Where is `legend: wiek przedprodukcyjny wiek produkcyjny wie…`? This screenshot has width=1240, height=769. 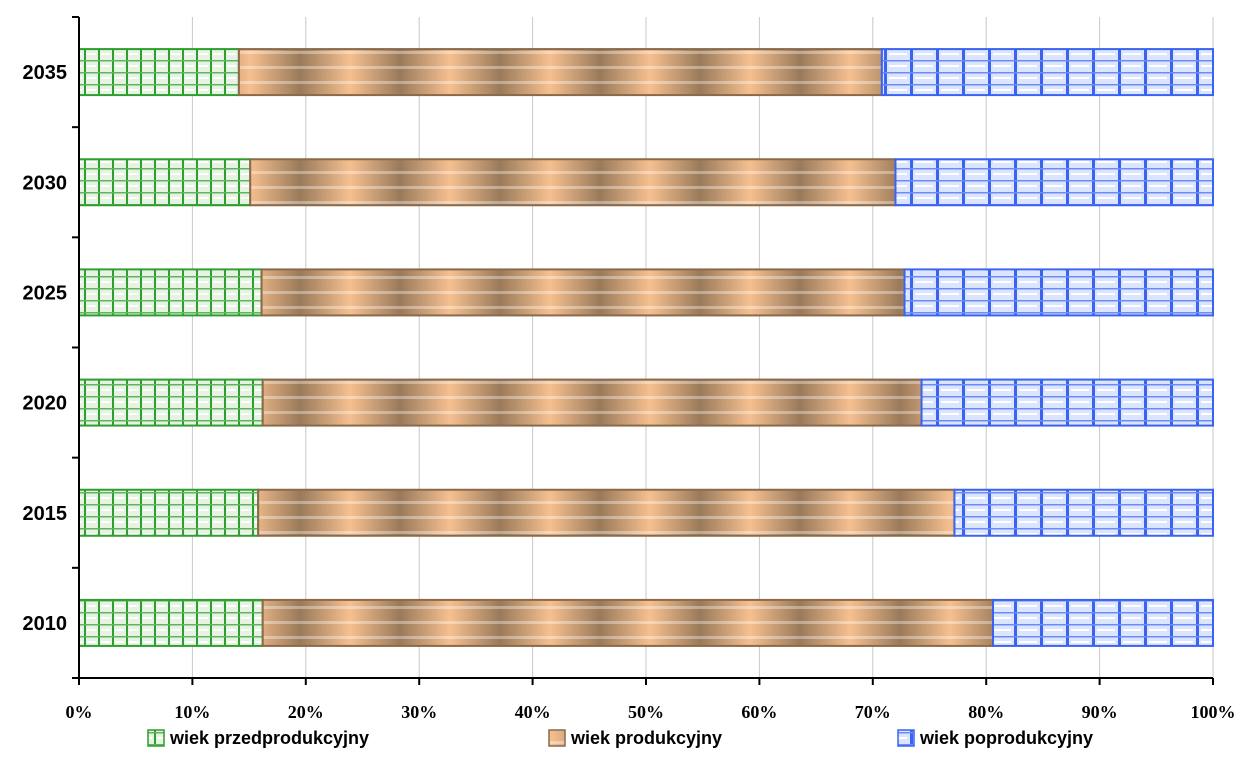 legend: wiek przedprodukcyjny wiek produkcyjny wie… is located at coordinates (620, 738).